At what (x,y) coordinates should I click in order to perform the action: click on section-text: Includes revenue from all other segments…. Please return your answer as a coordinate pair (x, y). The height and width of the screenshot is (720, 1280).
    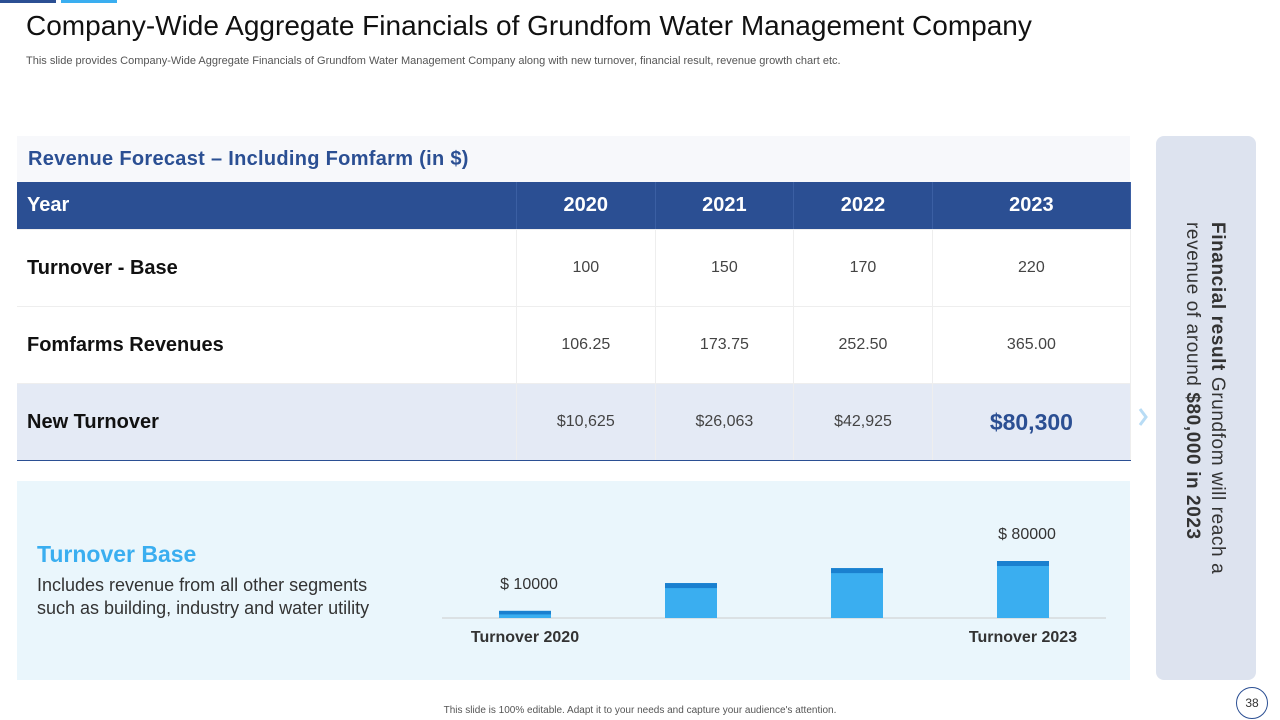
    Looking at the image, I should click on (203, 596).